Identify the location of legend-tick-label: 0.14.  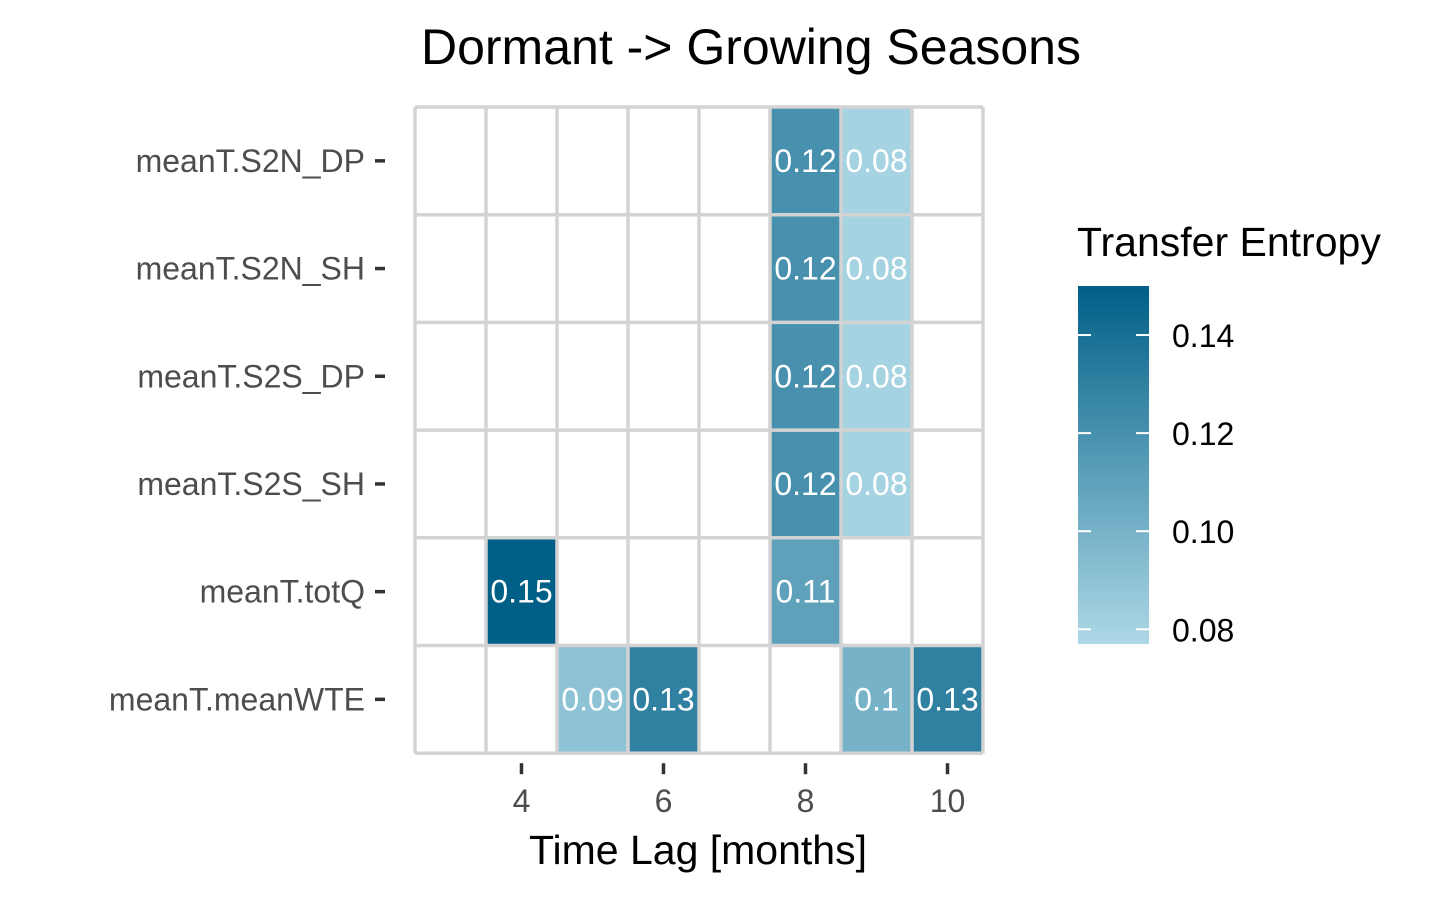
(1203, 336).